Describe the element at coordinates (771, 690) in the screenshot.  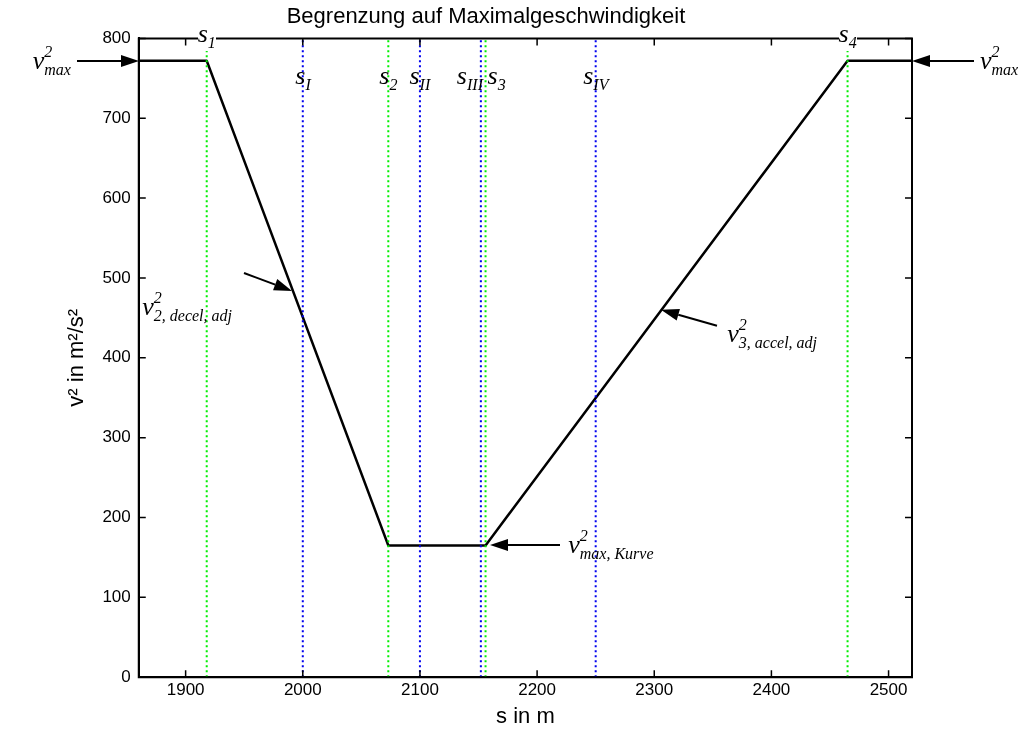
I see `x-tick-label: 2400` at that location.